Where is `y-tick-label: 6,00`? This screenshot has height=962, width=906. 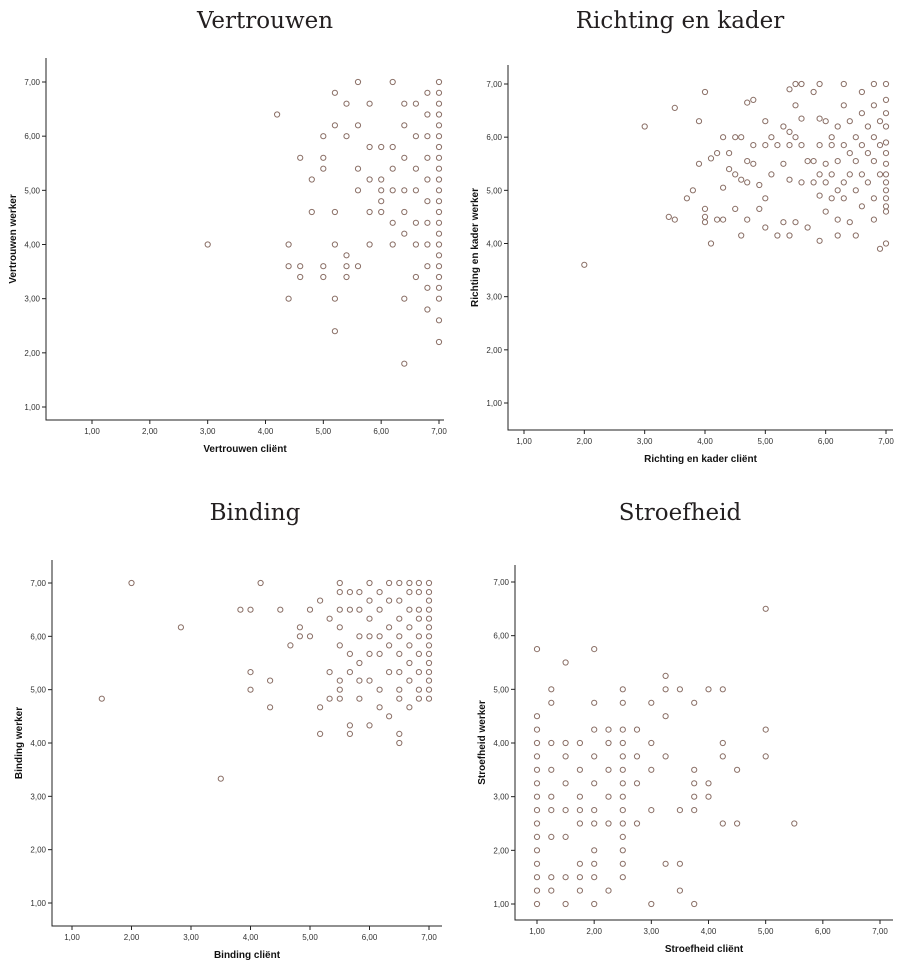
y-tick-label: 6,00 is located at coordinates (494, 137).